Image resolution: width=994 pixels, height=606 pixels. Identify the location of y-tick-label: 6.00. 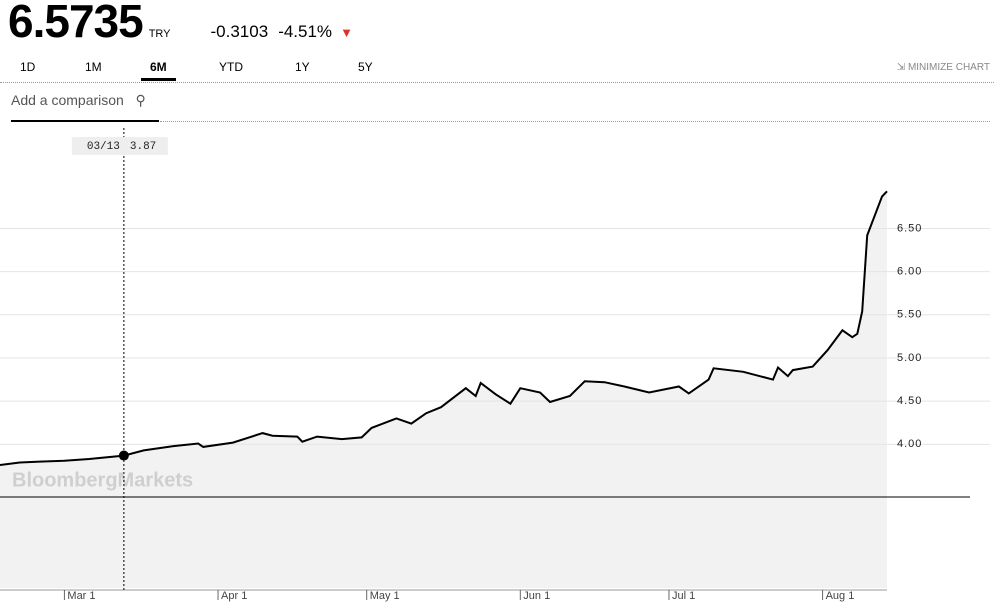
(909, 272).